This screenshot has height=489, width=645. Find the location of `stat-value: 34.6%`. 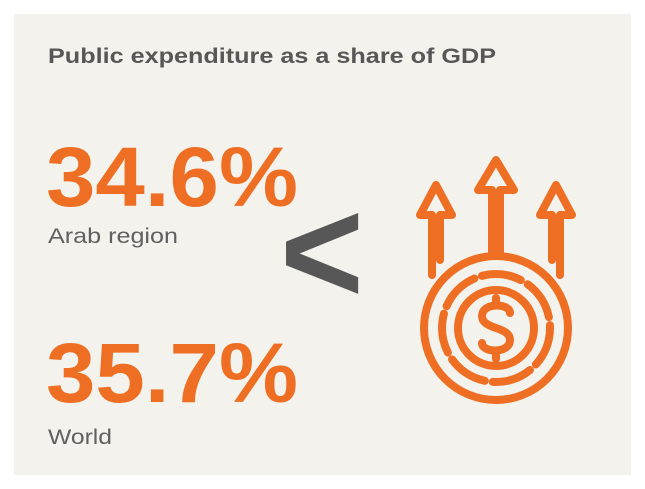

stat-value: 34.6% is located at coordinates (172, 177).